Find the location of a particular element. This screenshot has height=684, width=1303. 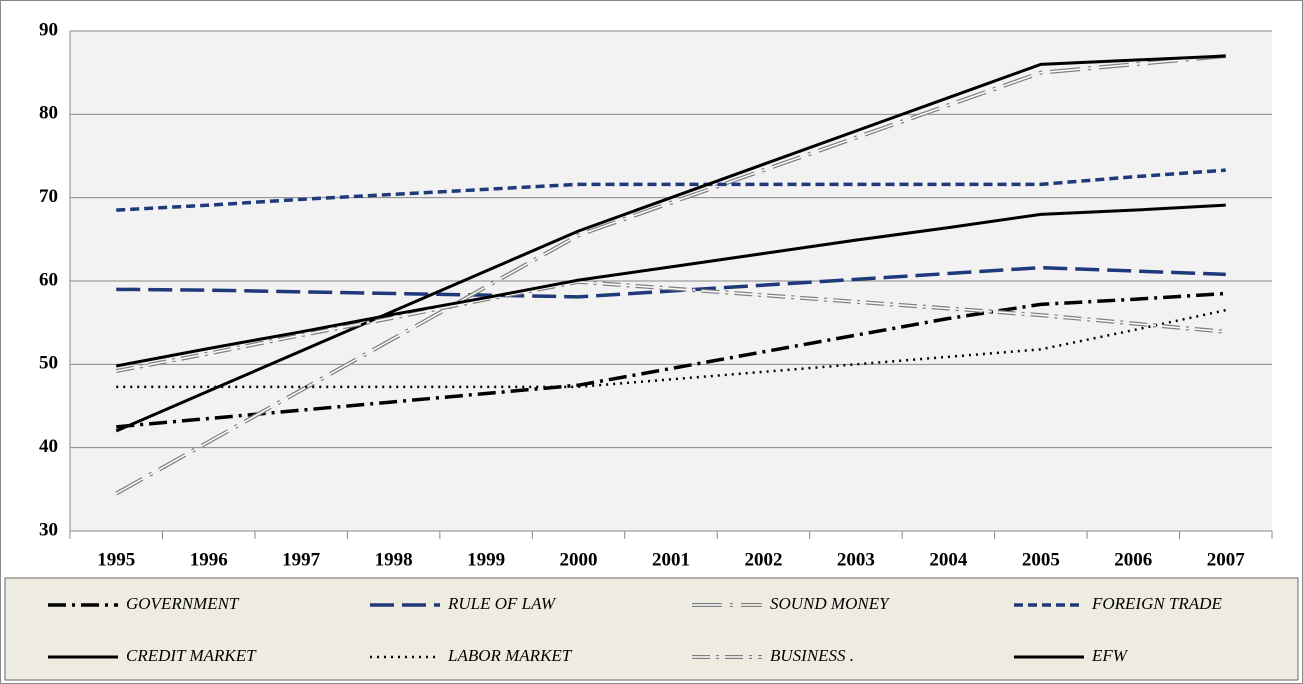

x-tick-label: 1997 is located at coordinates (301, 559).